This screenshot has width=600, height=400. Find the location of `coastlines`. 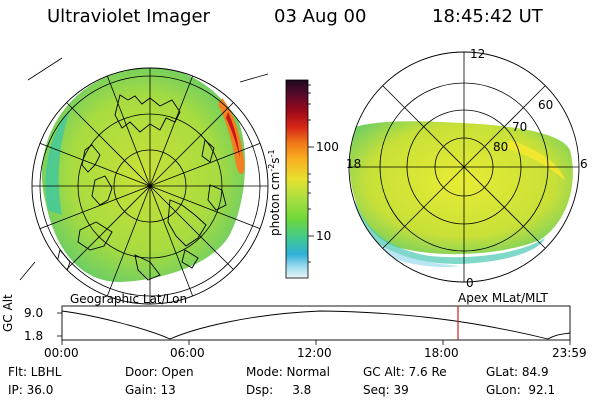

coastlines is located at coordinates (141, 187).